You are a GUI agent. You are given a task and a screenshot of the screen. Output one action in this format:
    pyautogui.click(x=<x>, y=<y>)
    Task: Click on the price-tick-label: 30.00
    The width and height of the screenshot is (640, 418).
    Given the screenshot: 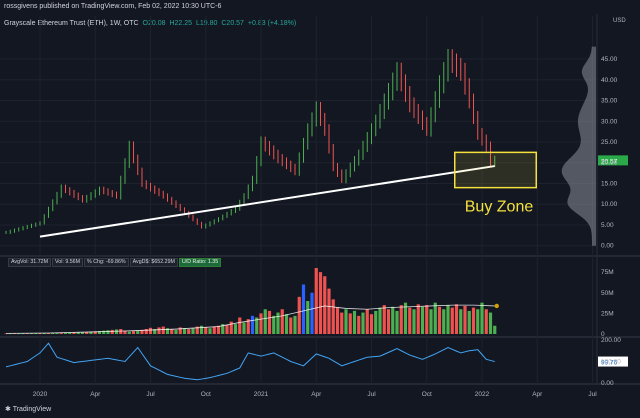 What is the action you would take?
    pyautogui.click(x=609, y=121)
    